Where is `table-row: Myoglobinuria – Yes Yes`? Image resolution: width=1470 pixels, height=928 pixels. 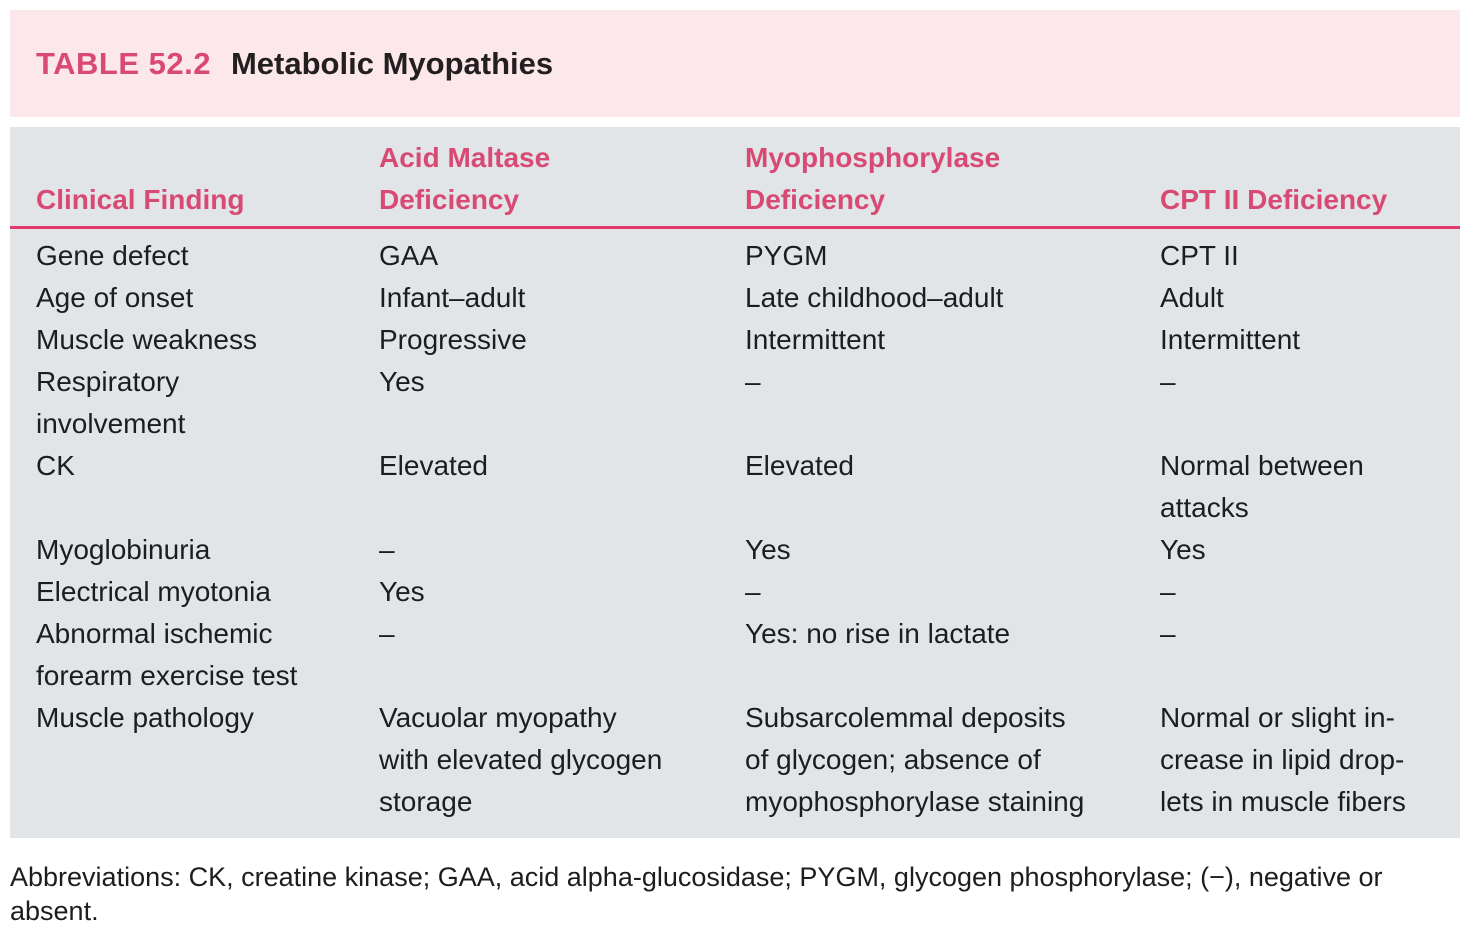
table-row: Myoglobinuria – Yes Yes is located at coordinates (735, 550).